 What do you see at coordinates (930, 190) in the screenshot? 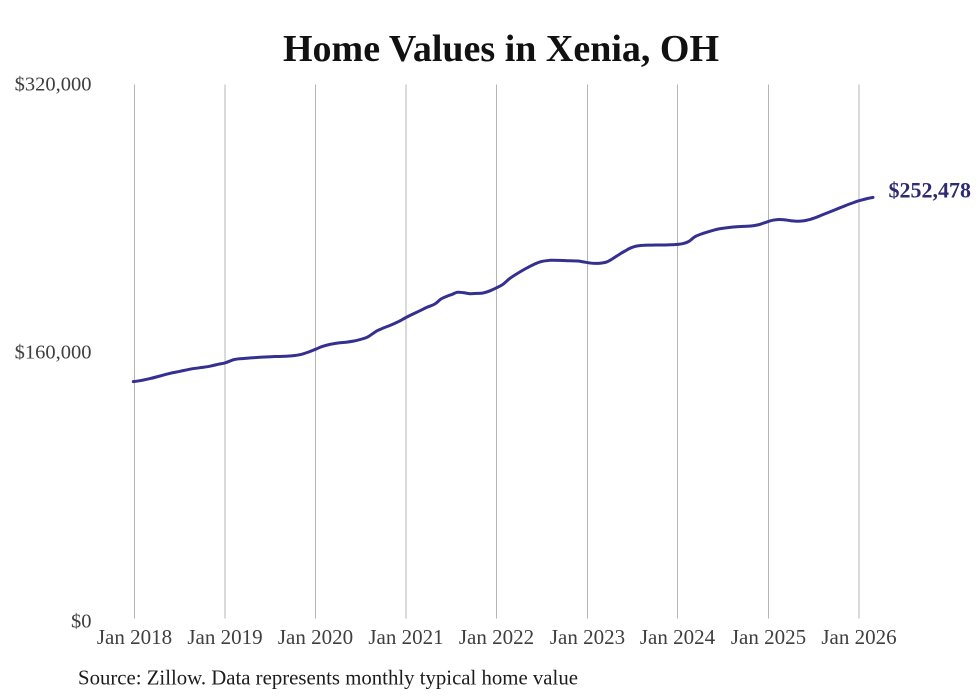
I see `svg-text: $252,478` at bounding box center [930, 190].